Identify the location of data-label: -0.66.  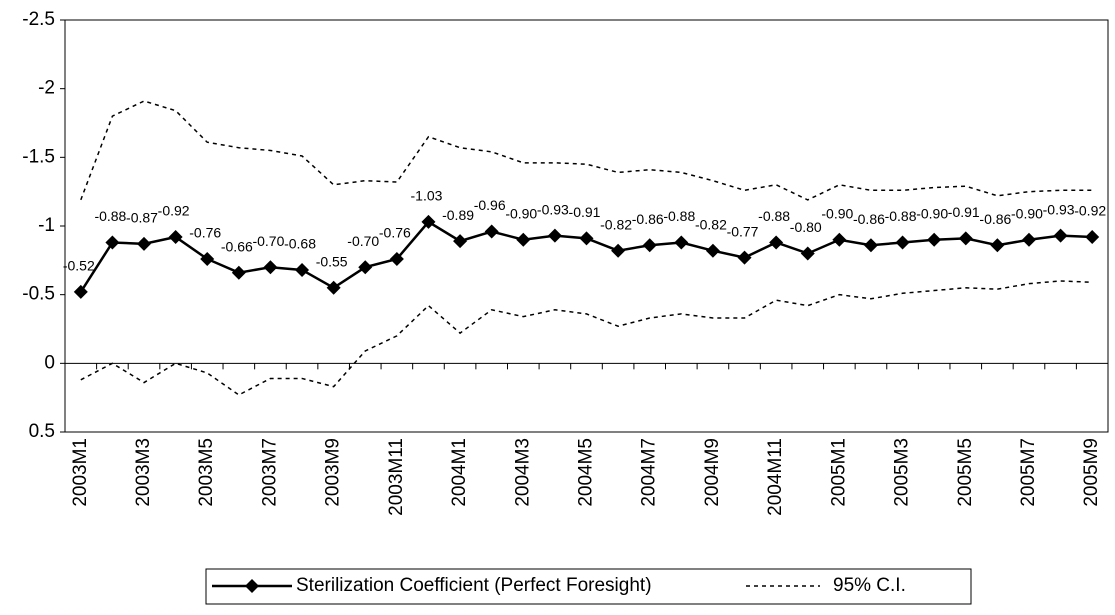
(237, 246).